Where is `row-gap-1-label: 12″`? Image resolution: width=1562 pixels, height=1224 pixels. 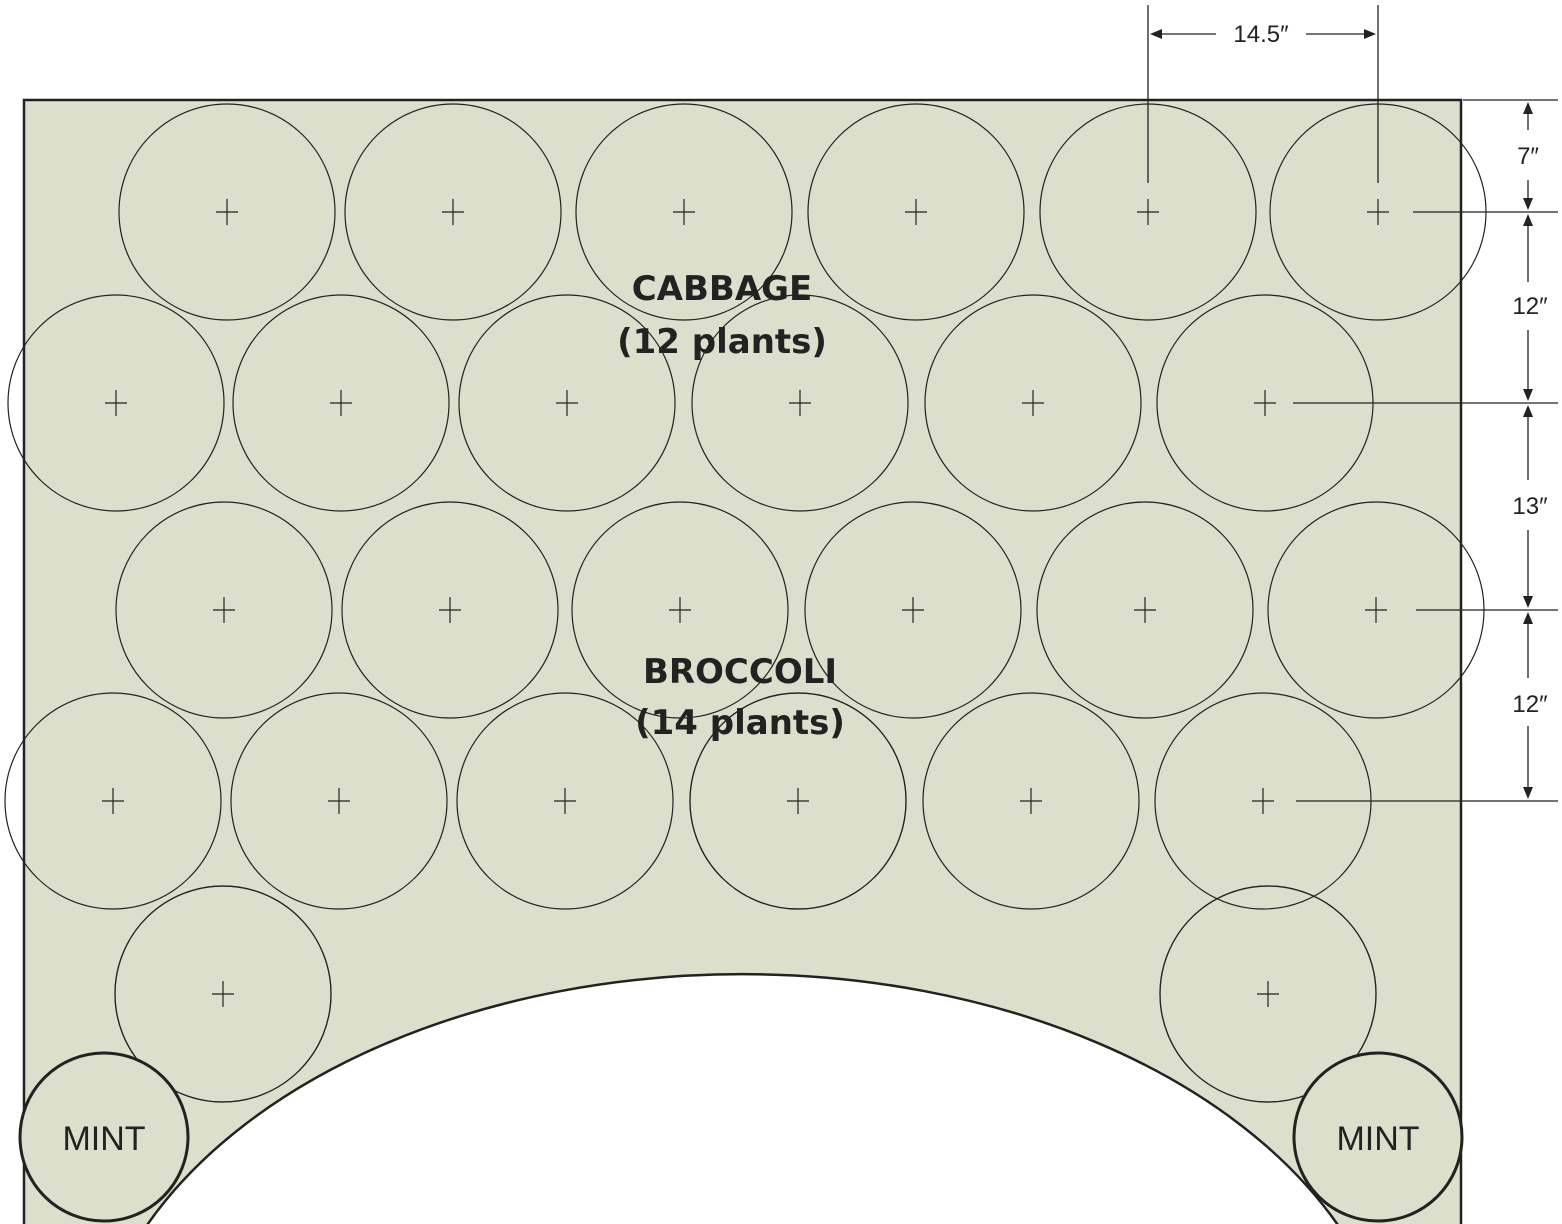 row-gap-1-label: 12″ is located at coordinates (1530, 306).